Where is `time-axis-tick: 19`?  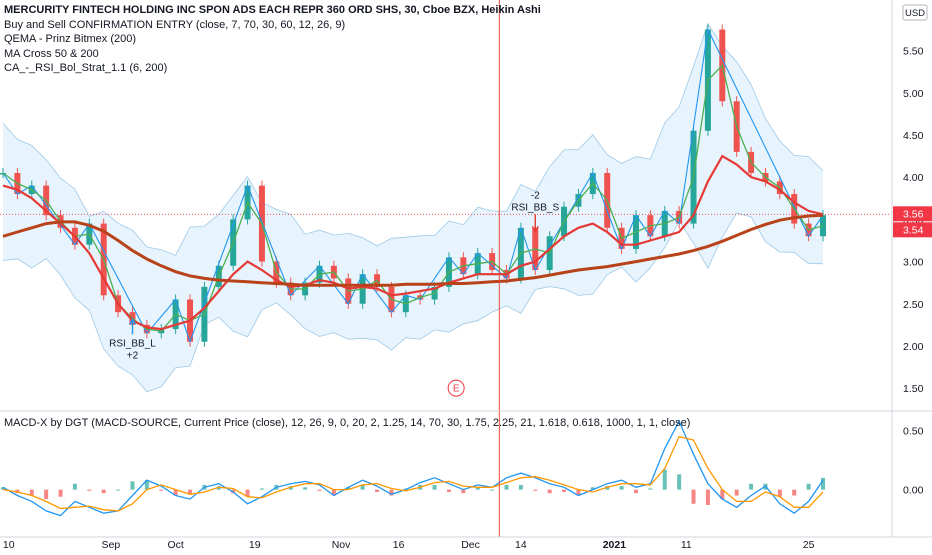 time-axis-tick: 19 is located at coordinates (255, 544).